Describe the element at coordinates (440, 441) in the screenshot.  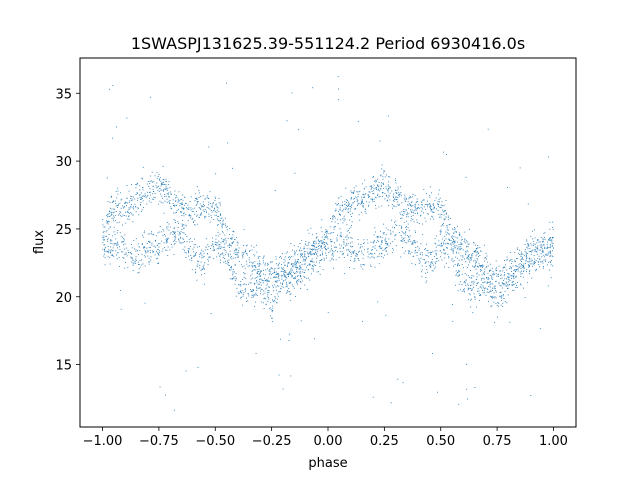
I see `x-tick-label: 0.50` at that location.